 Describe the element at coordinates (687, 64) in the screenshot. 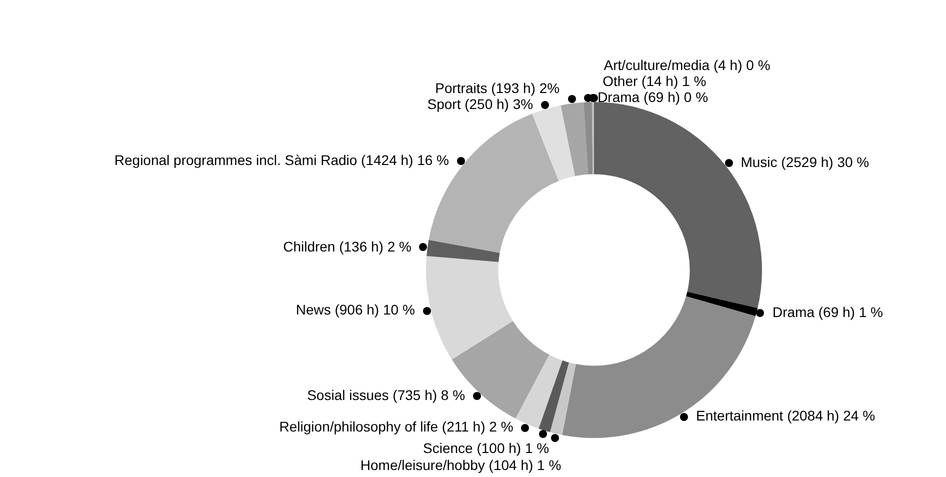

I see `slice-label: Art/culture/media (4 h) 0 %` at that location.